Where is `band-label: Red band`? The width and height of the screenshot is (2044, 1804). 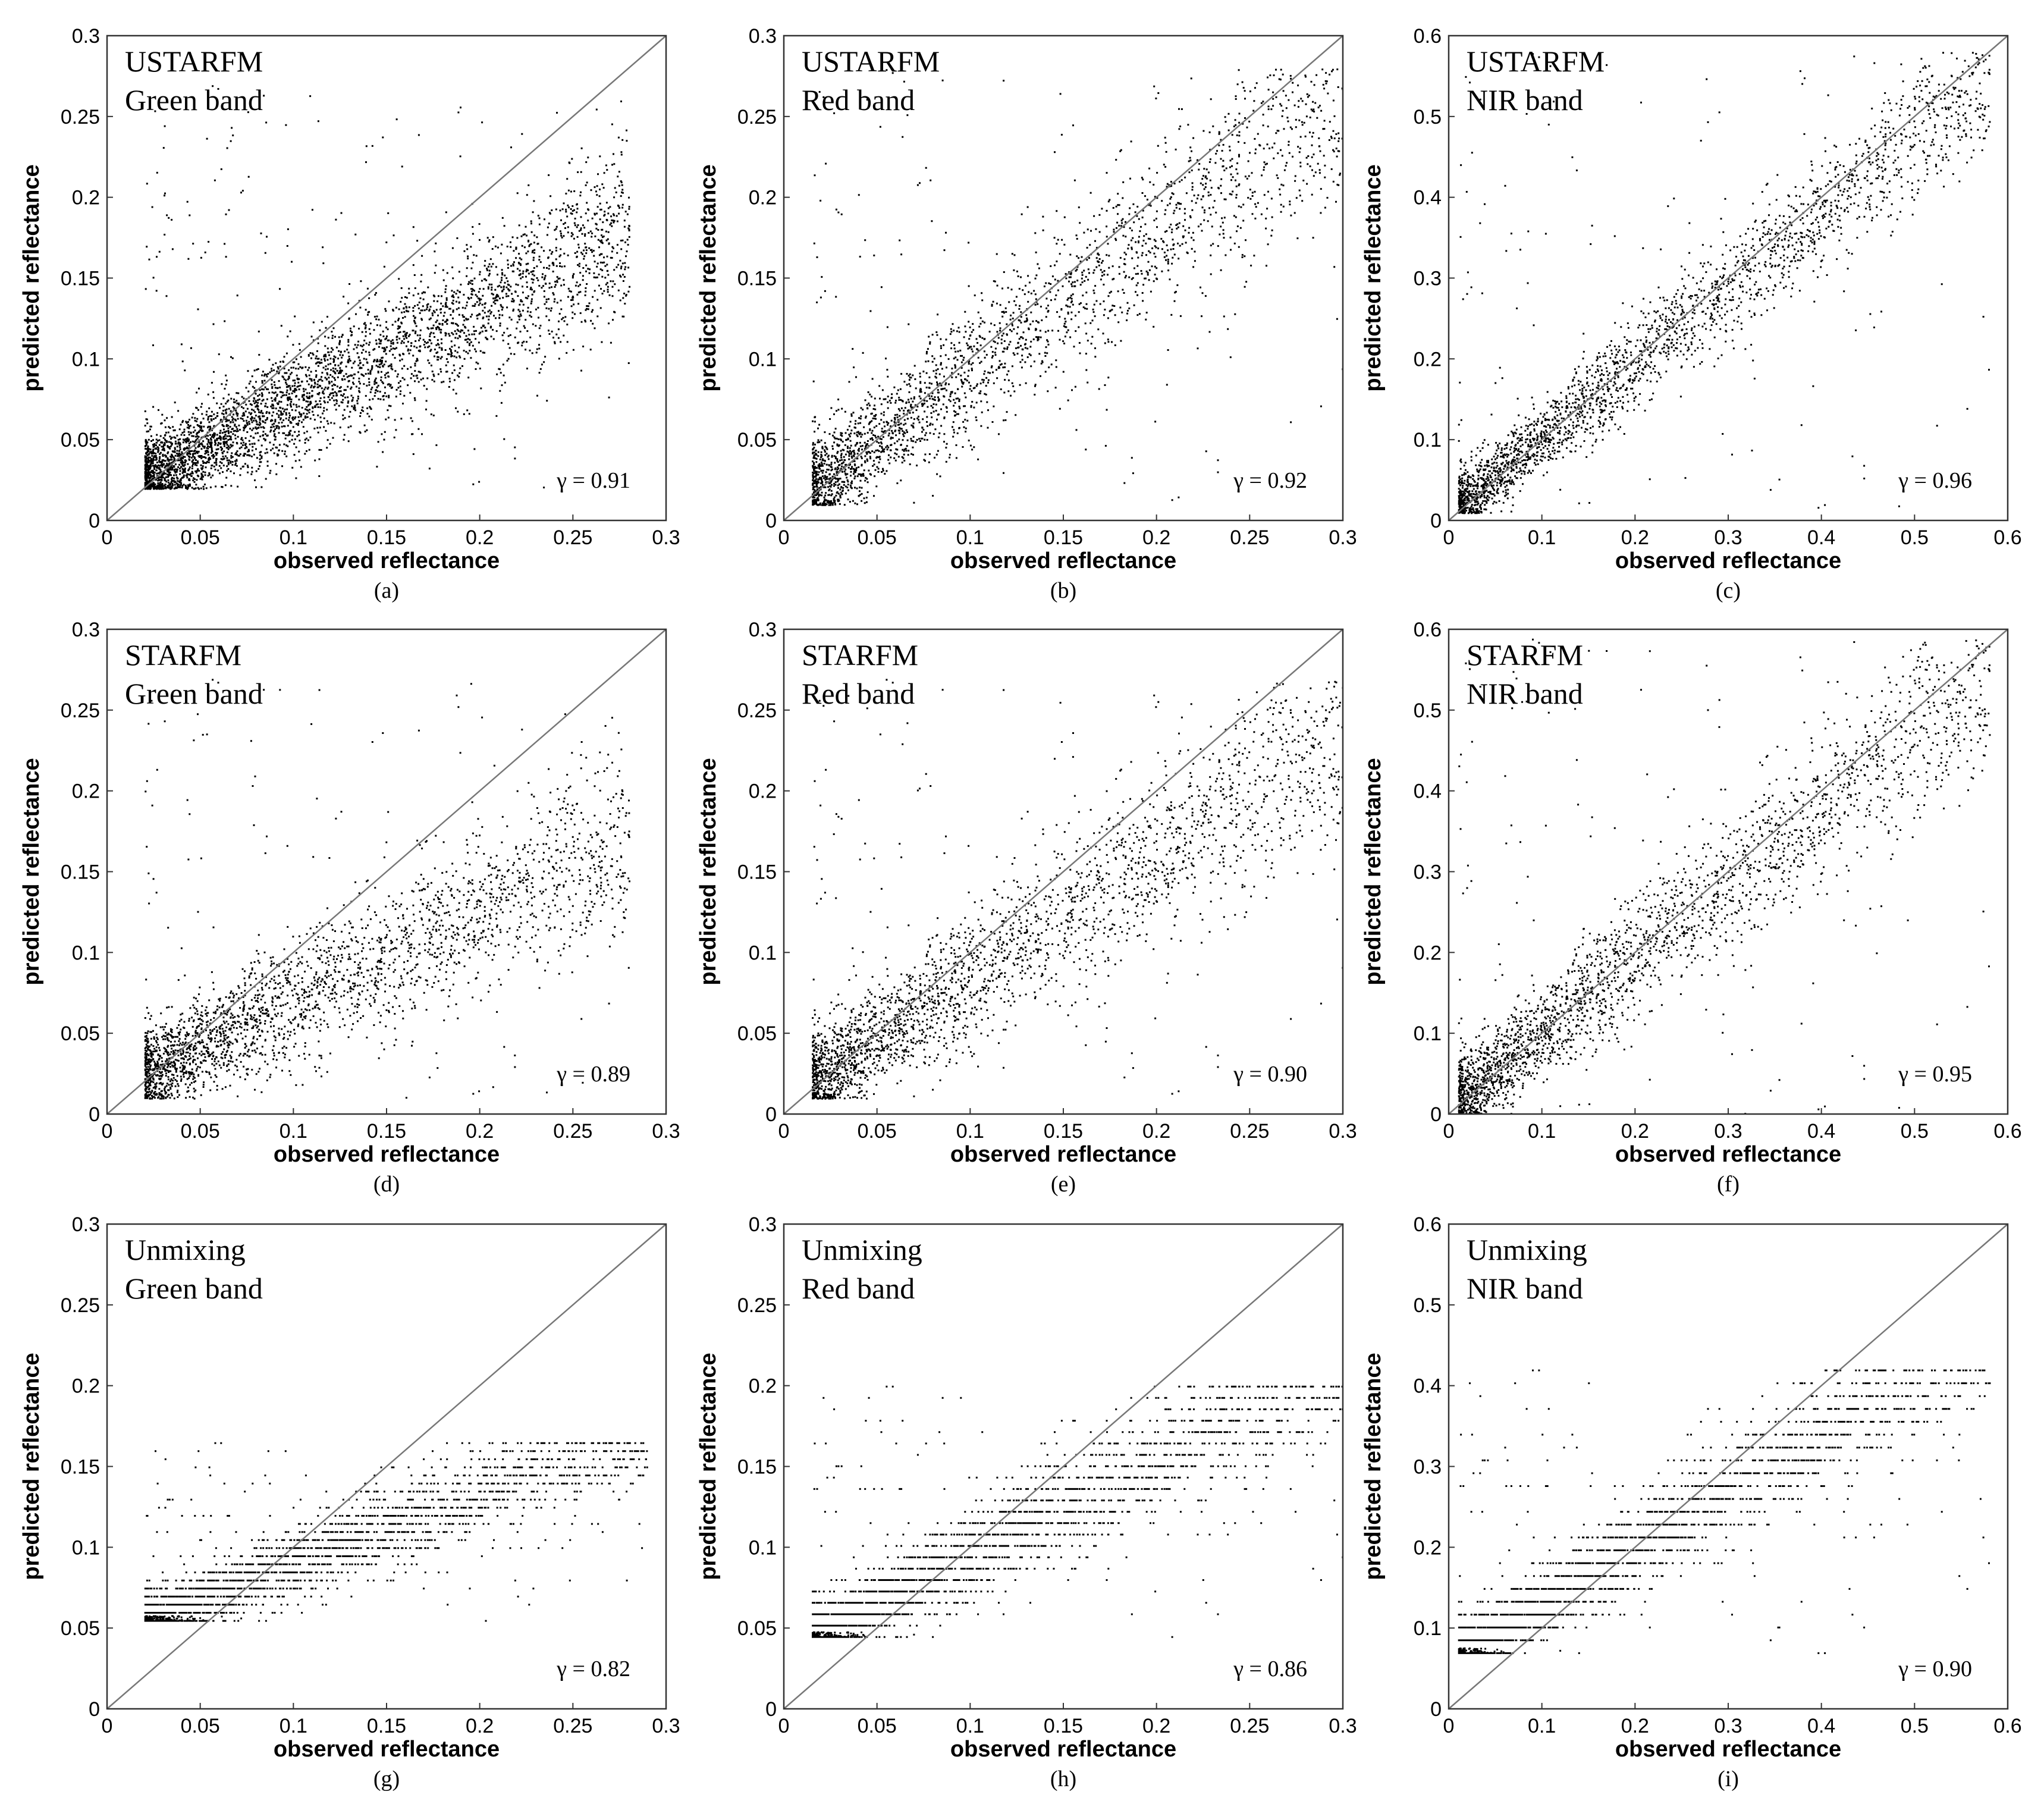
band-label: Red band is located at coordinates (858, 100).